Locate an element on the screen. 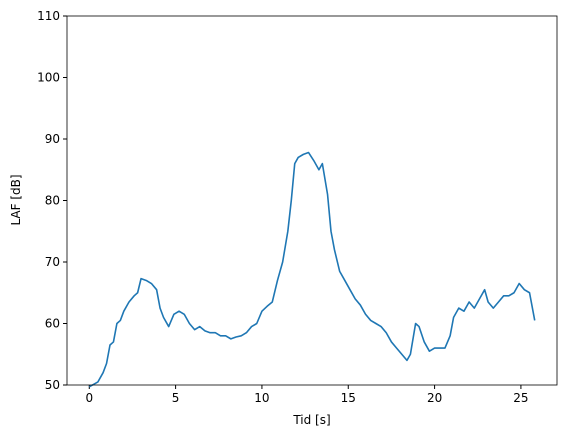 This screenshot has height=438, width=571. x-tick-label: 20 is located at coordinates (434, 398).